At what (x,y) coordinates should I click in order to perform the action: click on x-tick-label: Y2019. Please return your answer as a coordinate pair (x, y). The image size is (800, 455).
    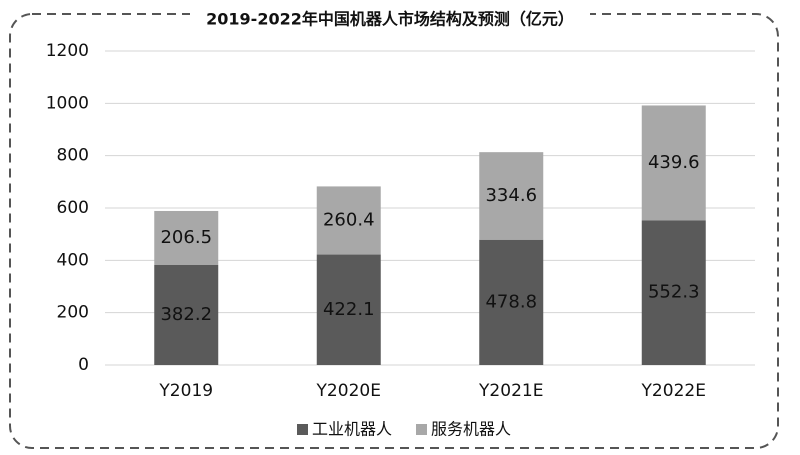
    Looking at the image, I should click on (185, 391).